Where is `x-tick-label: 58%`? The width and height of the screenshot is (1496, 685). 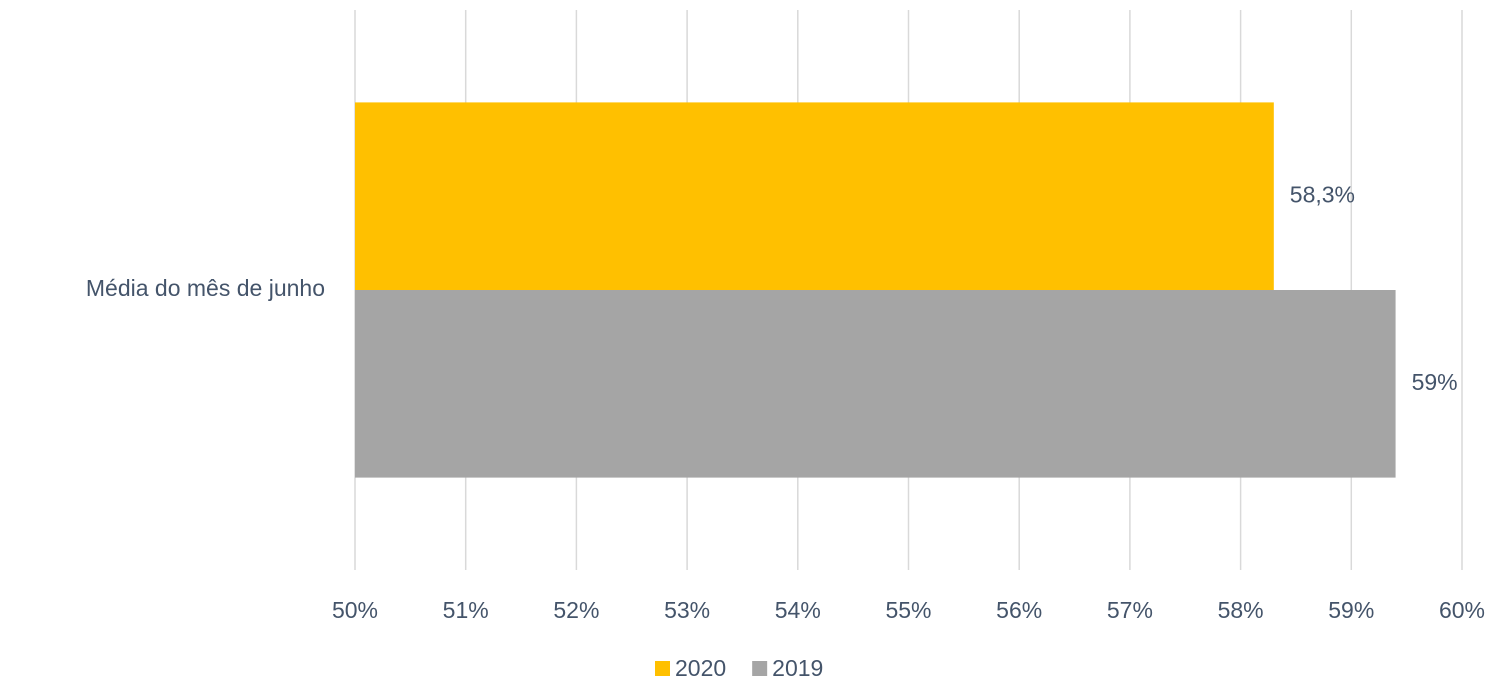
x-tick-label: 58% is located at coordinates (1241, 610).